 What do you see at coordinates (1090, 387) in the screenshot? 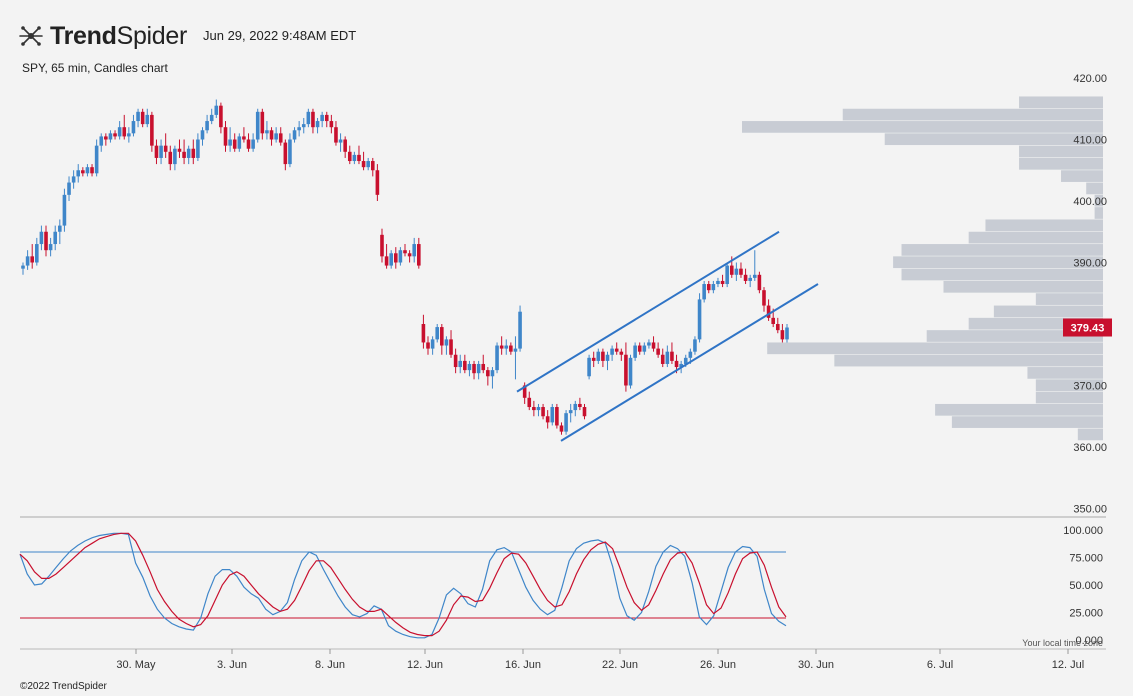
I see `price-tick-label: 370.00` at bounding box center [1090, 387].